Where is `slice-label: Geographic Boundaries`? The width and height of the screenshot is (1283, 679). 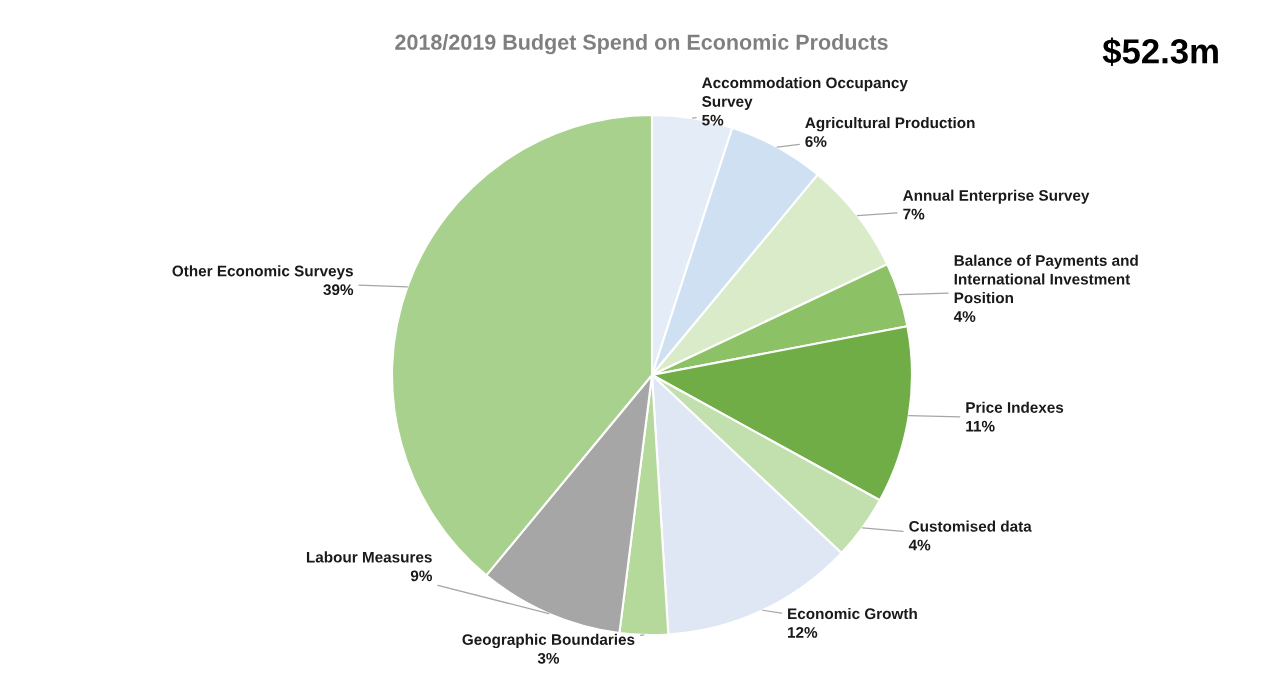 slice-label: Geographic Boundaries is located at coordinates (548, 641).